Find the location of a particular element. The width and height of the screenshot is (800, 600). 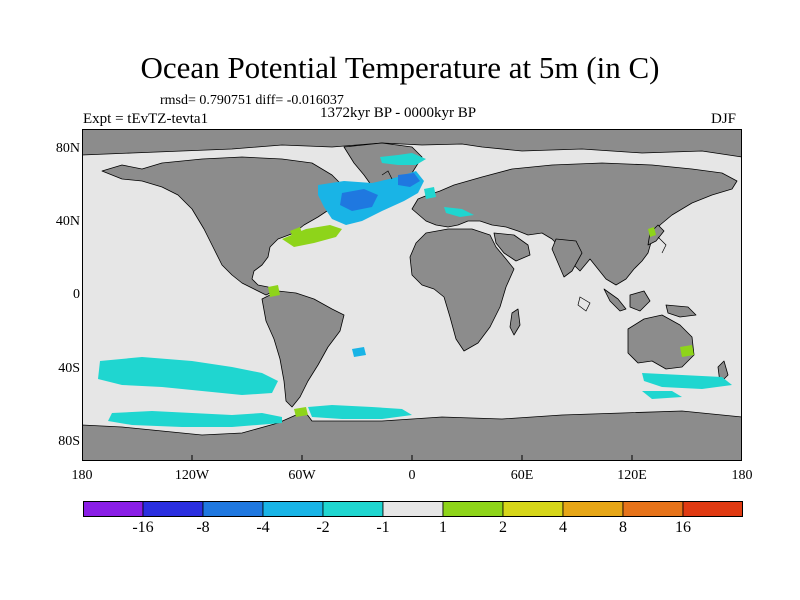

colorbar-label: 1 is located at coordinates (443, 527).